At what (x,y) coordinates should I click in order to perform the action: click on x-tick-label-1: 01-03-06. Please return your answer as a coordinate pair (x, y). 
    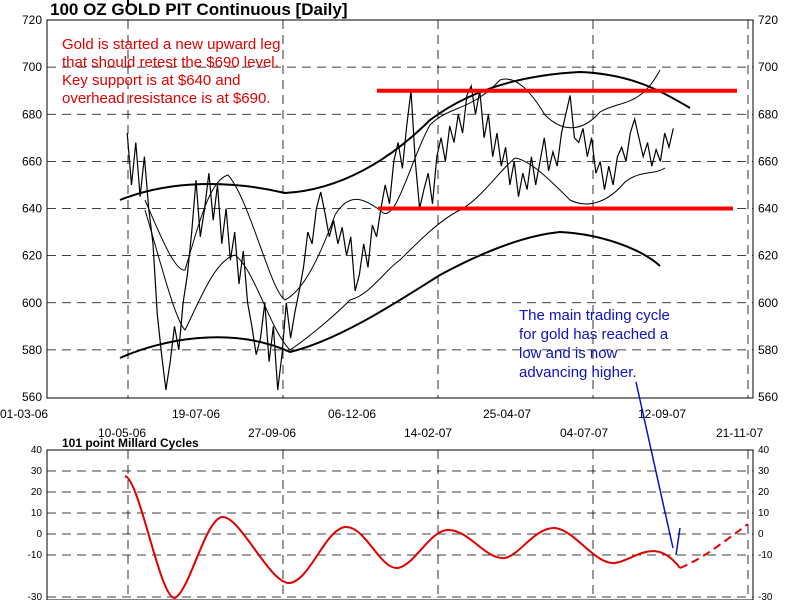
    Looking at the image, I should click on (24, 414).